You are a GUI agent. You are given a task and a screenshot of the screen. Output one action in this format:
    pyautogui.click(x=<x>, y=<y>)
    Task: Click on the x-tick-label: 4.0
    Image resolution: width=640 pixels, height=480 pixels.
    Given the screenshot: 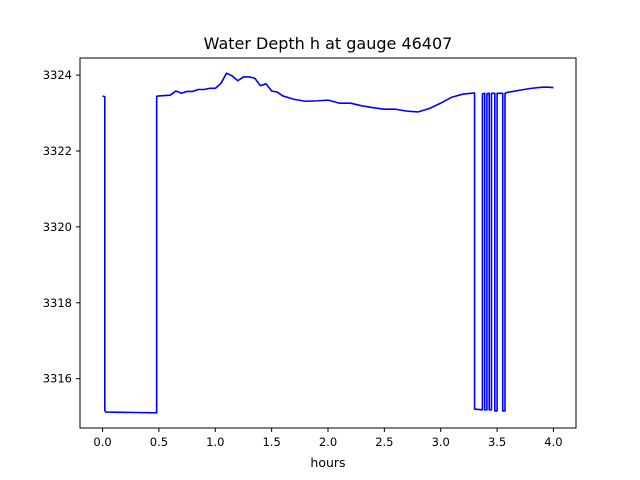 What is the action you would take?
    pyautogui.click(x=553, y=442)
    